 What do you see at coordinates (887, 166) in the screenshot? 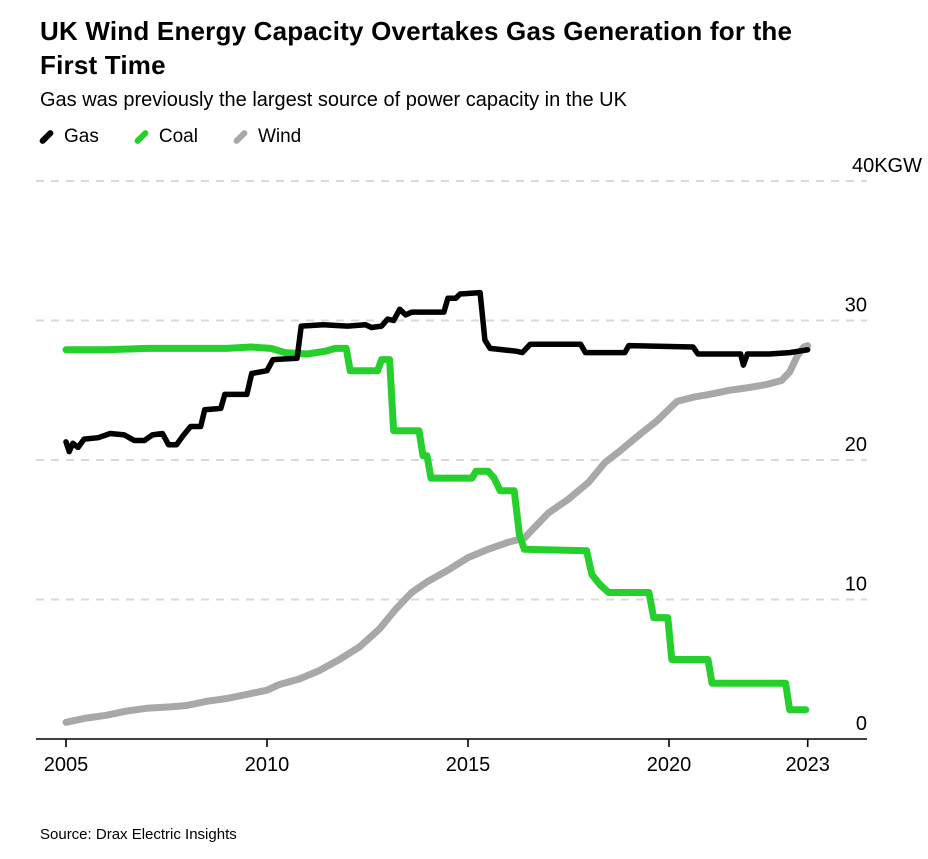
I see `y-axis-unit-label: 40KGW` at bounding box center [887, 166].